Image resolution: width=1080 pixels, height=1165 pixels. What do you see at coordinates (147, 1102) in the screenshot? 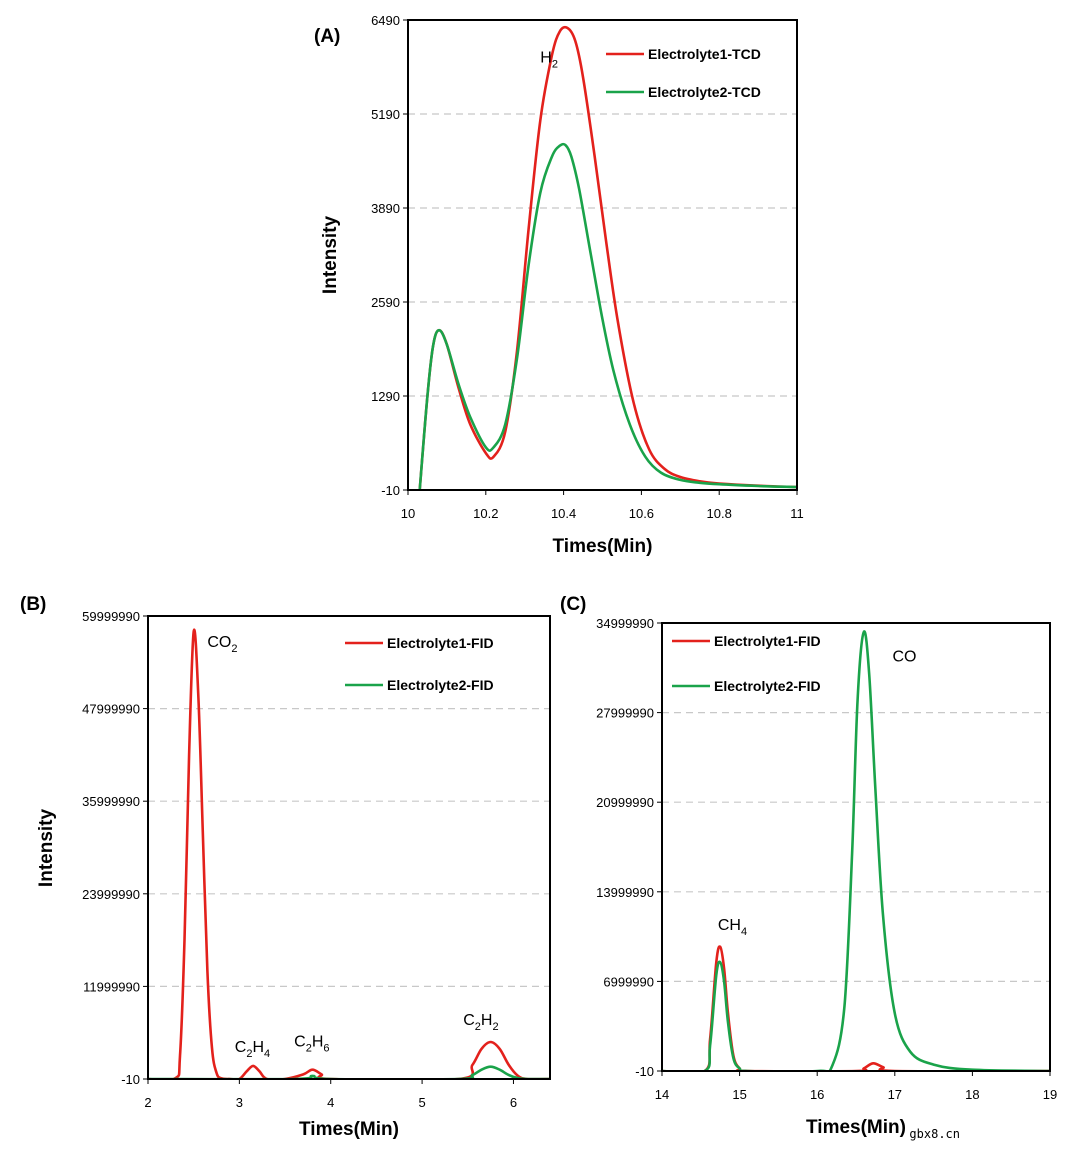
I see `x-tick-label-b: 2` at bounding box center [147, 1102].